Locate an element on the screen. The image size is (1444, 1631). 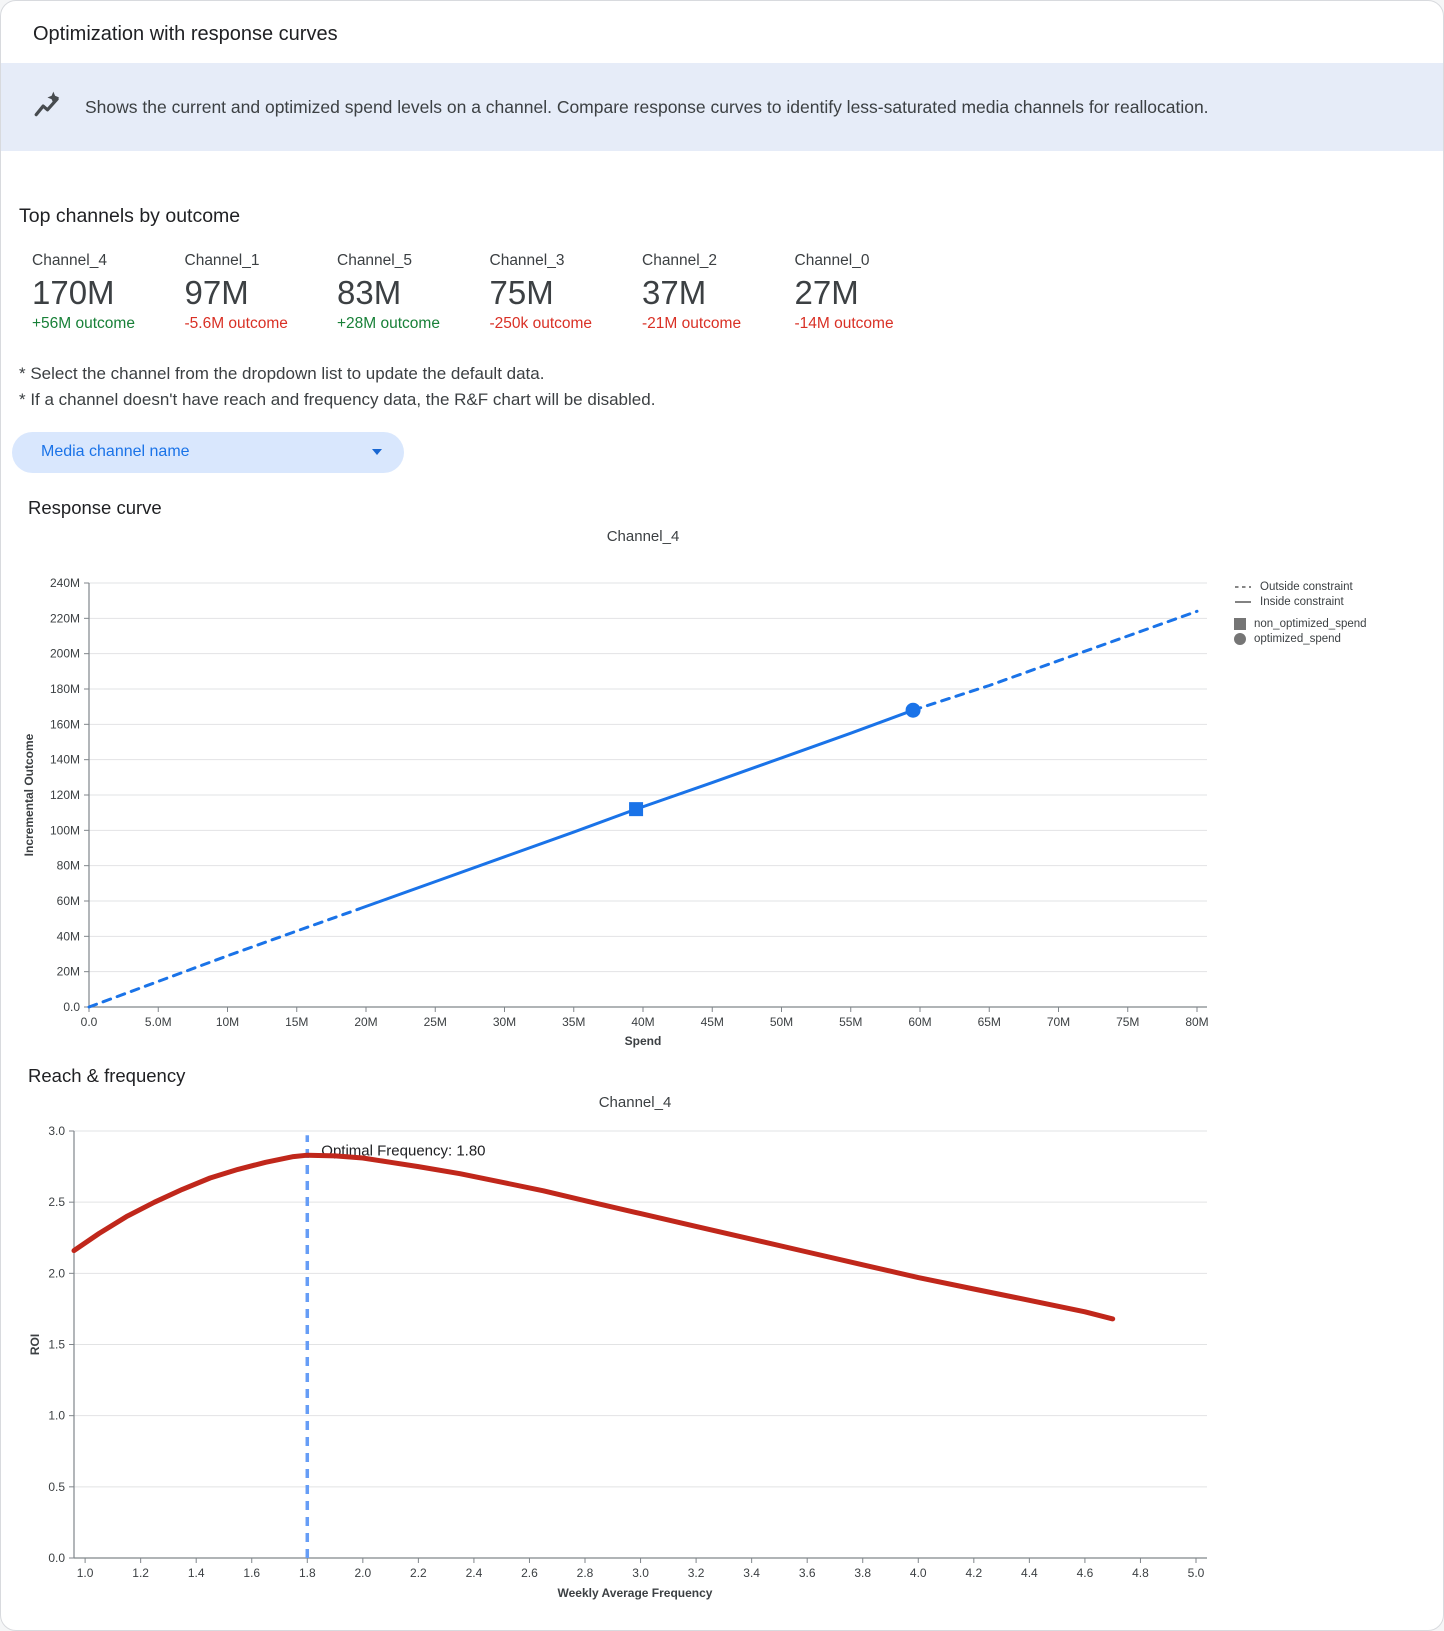
x-tick-label: 1.0 is located at coordinates (85, 1573).